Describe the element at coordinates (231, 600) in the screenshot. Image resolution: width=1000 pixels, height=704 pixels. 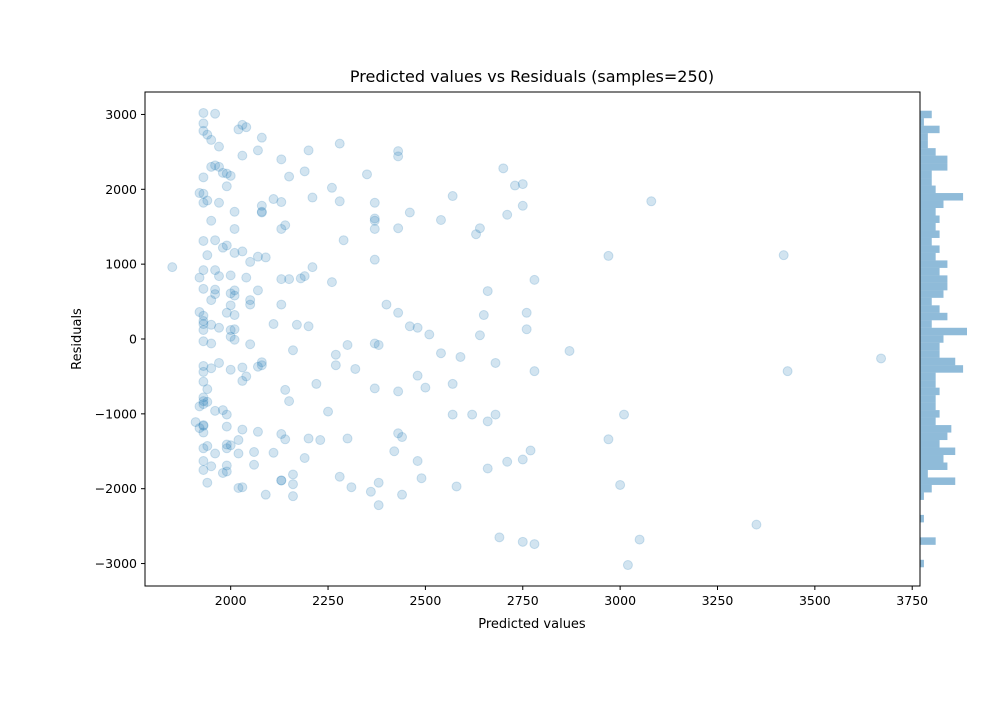
I see `x-tick-label: 2000` at that location.